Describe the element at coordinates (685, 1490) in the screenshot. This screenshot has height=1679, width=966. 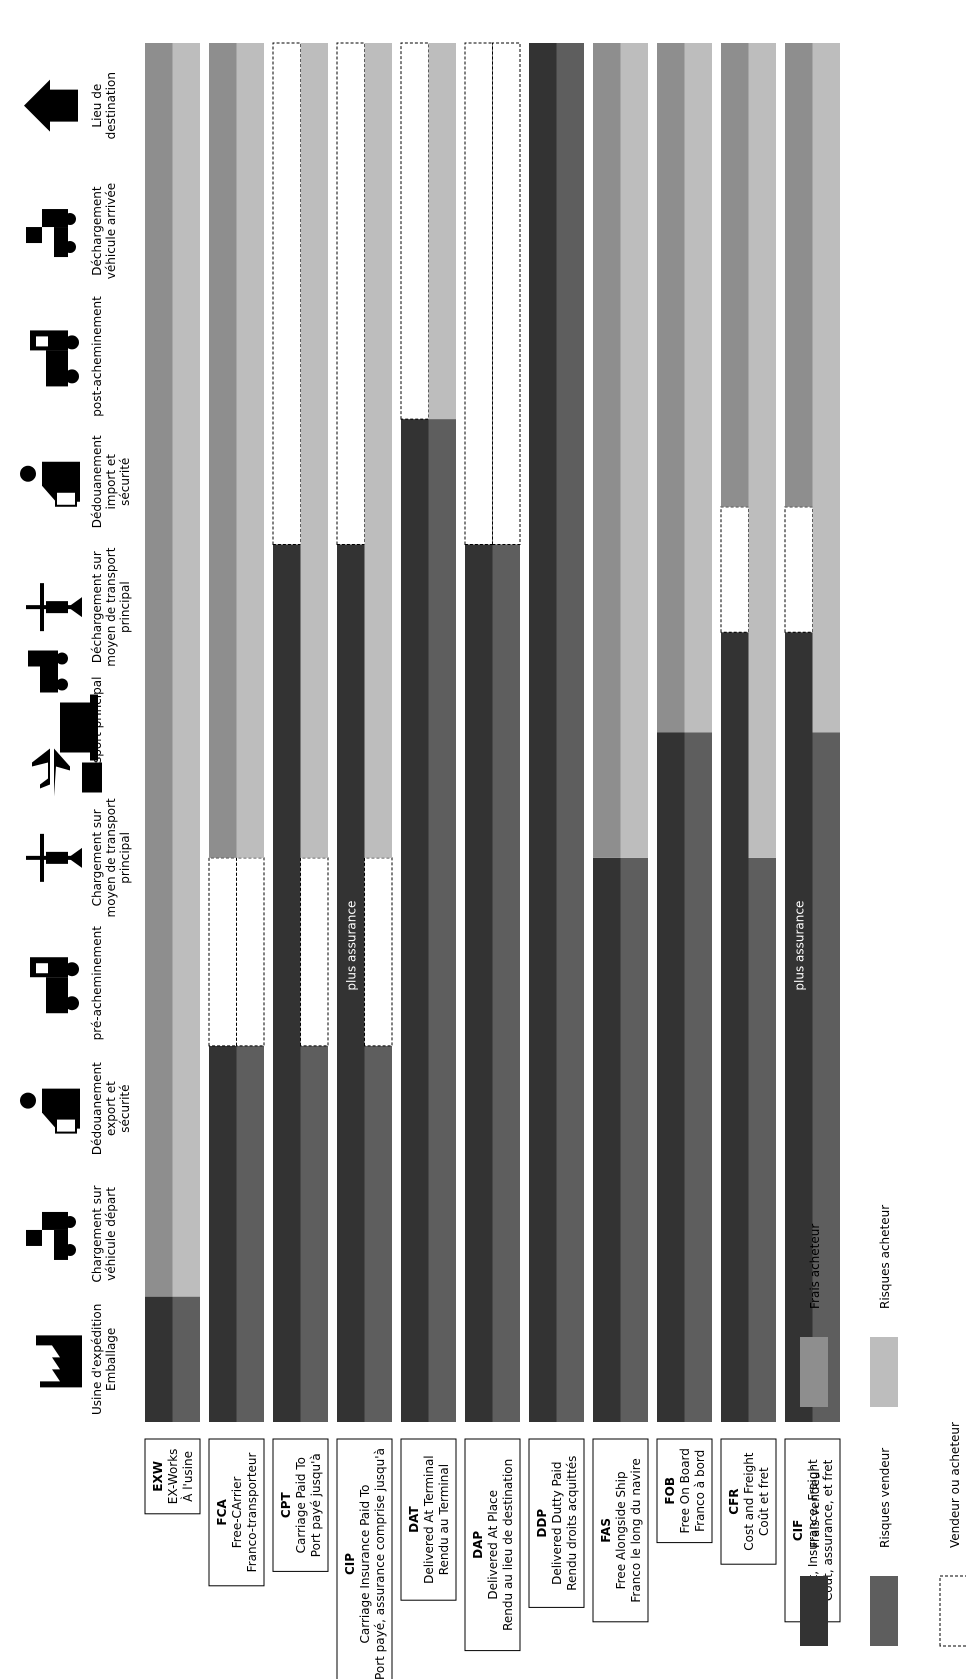
I see `term-description: Free On Board` at that location.